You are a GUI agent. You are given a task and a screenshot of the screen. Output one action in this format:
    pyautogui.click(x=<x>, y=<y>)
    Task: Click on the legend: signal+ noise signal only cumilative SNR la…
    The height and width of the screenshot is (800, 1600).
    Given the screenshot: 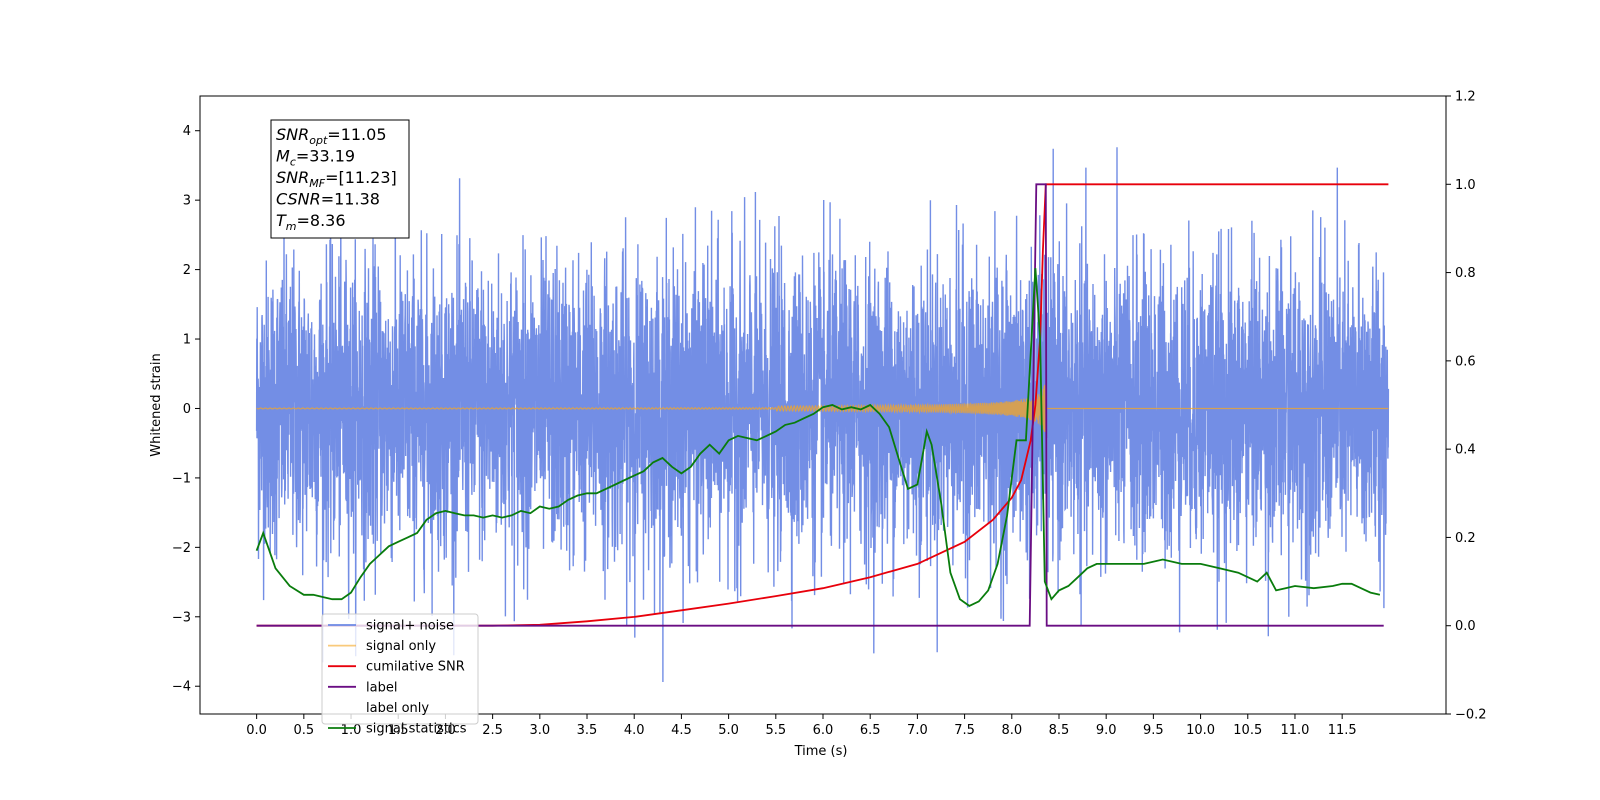 What is the action you would take?
    pyautogui.click(x=400, y=675)
    